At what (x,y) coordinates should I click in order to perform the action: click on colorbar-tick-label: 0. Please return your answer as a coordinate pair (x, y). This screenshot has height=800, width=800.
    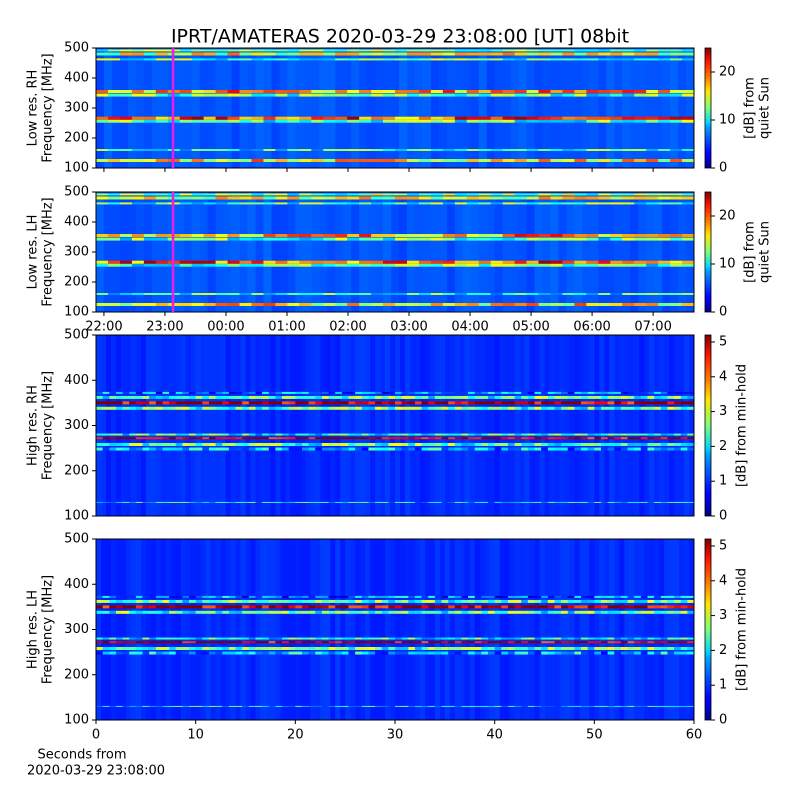
    Looking at the image, I should click on (723, 168).